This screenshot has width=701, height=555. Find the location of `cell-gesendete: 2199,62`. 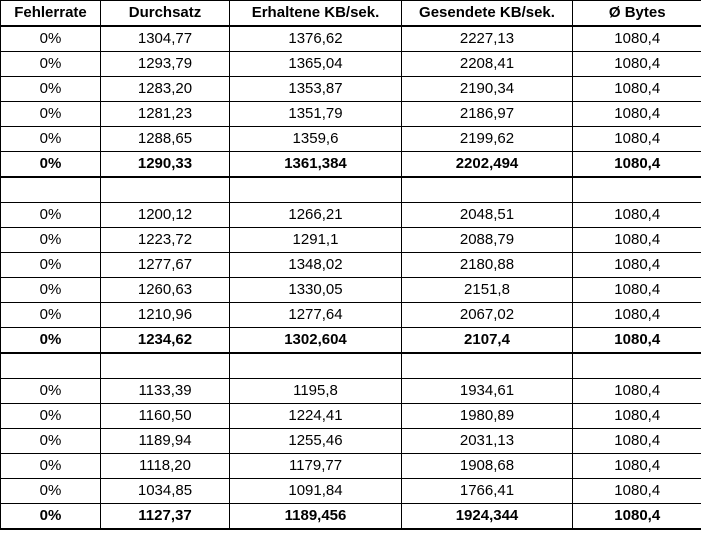

cell-gesendete: 2199,62 is located at coordinates (487, 139).